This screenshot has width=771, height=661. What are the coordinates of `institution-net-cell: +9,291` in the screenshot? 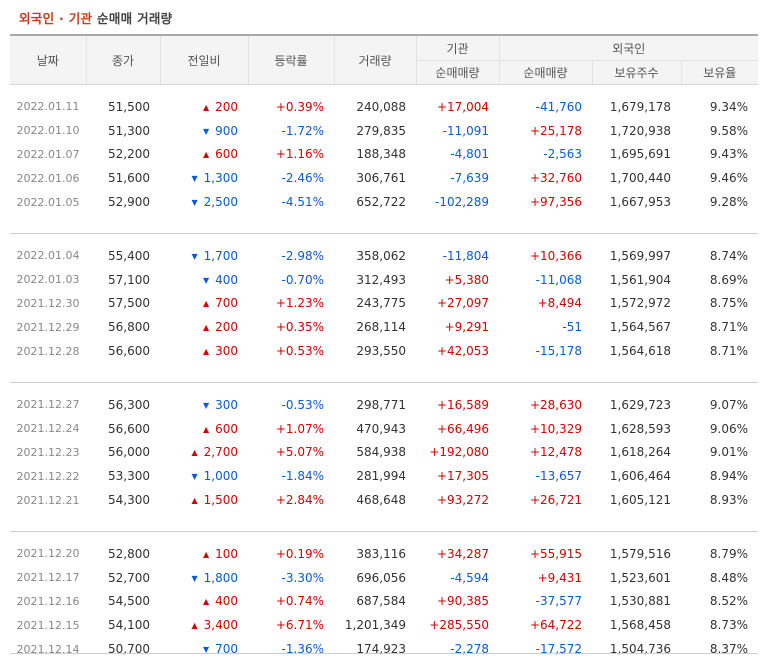 It's located at (466, 327).